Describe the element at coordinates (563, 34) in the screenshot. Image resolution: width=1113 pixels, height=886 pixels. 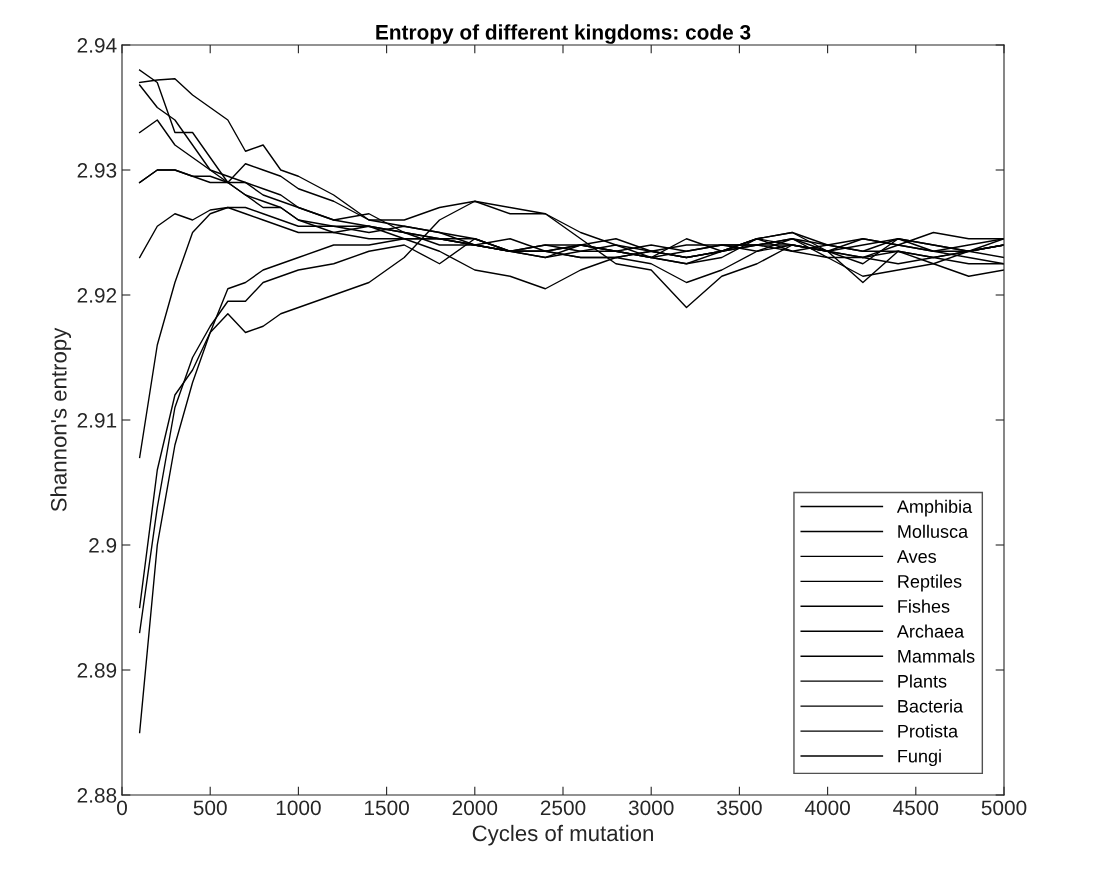
I see `chart-title: Entropy of different kingdoms: code 3` at that location.